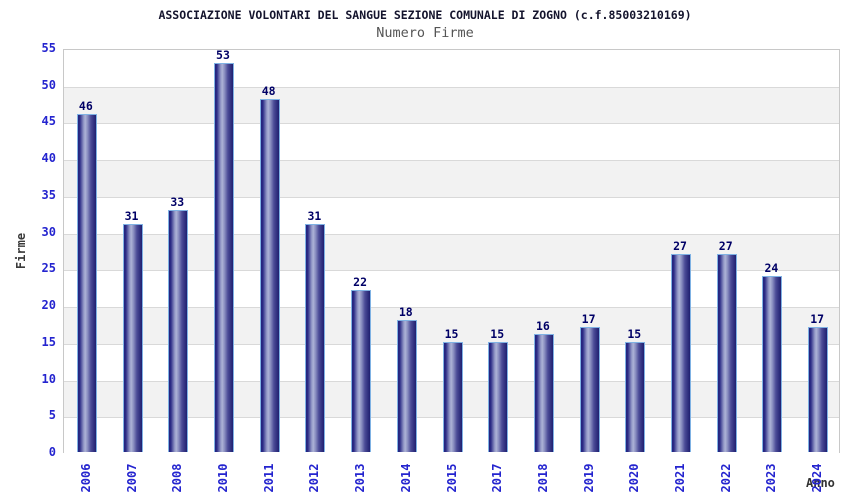  What do you see at coordinates (542, 478) in the screenshot?
I see `x-axis-tick-label: 2018` at bounding box center [542, 478].